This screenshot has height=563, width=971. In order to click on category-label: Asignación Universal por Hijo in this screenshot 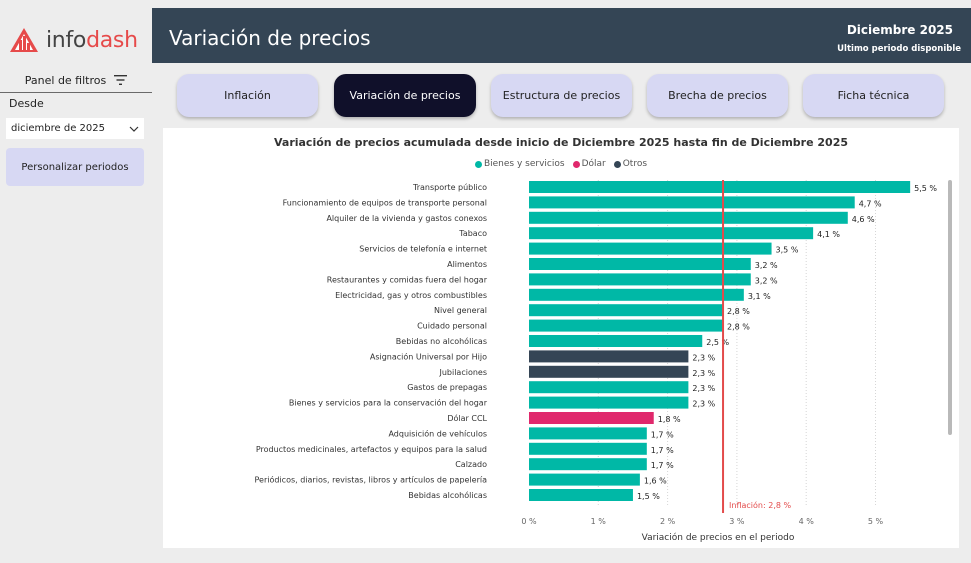, I will do `click(428, 356)`.